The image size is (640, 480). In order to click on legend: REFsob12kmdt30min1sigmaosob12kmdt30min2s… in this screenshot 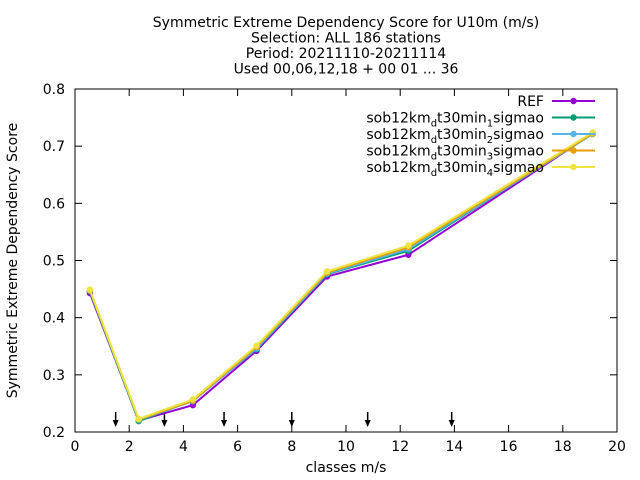, I will do `click(480, 136)`.